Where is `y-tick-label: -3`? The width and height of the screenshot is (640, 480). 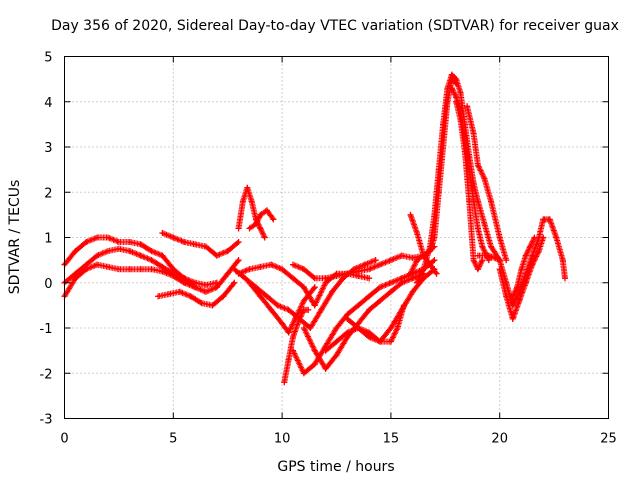
y-tick-label: -3 is located at coordinates (46, 420).